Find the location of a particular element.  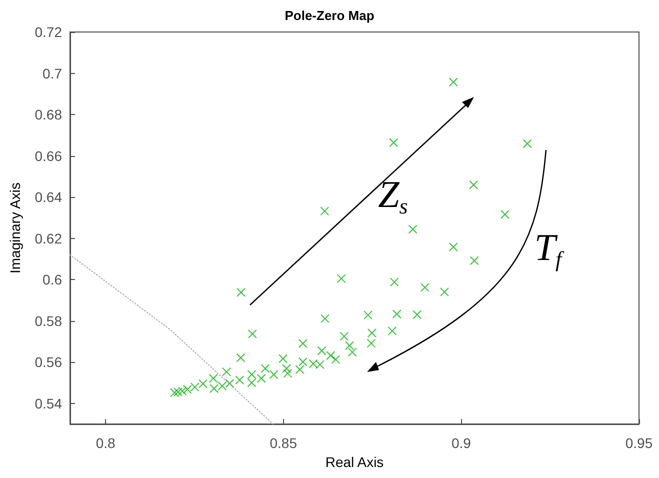

y-axis-title: Imaginary Axis is located at coordinates (15, 228).